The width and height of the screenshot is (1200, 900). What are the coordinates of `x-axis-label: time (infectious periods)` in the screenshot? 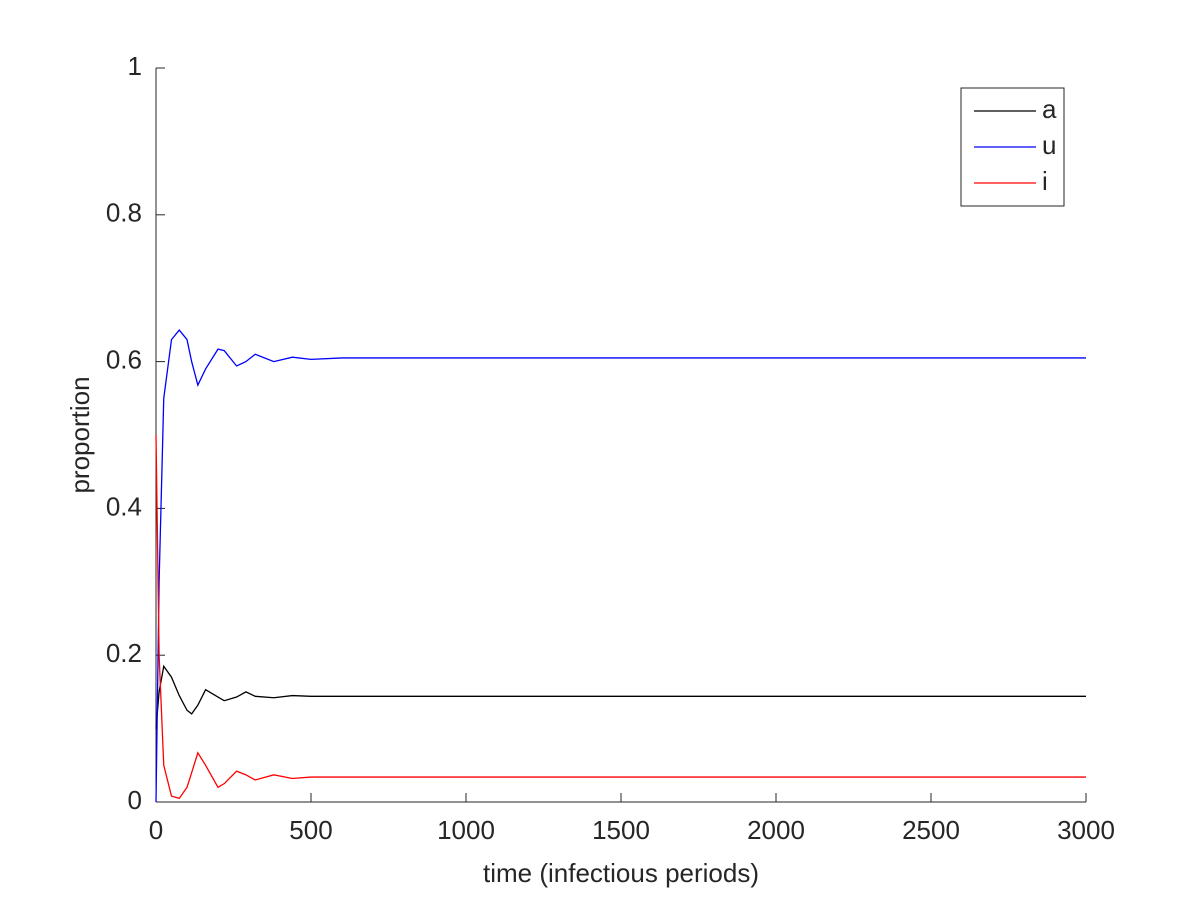 It's located at (621, 873).